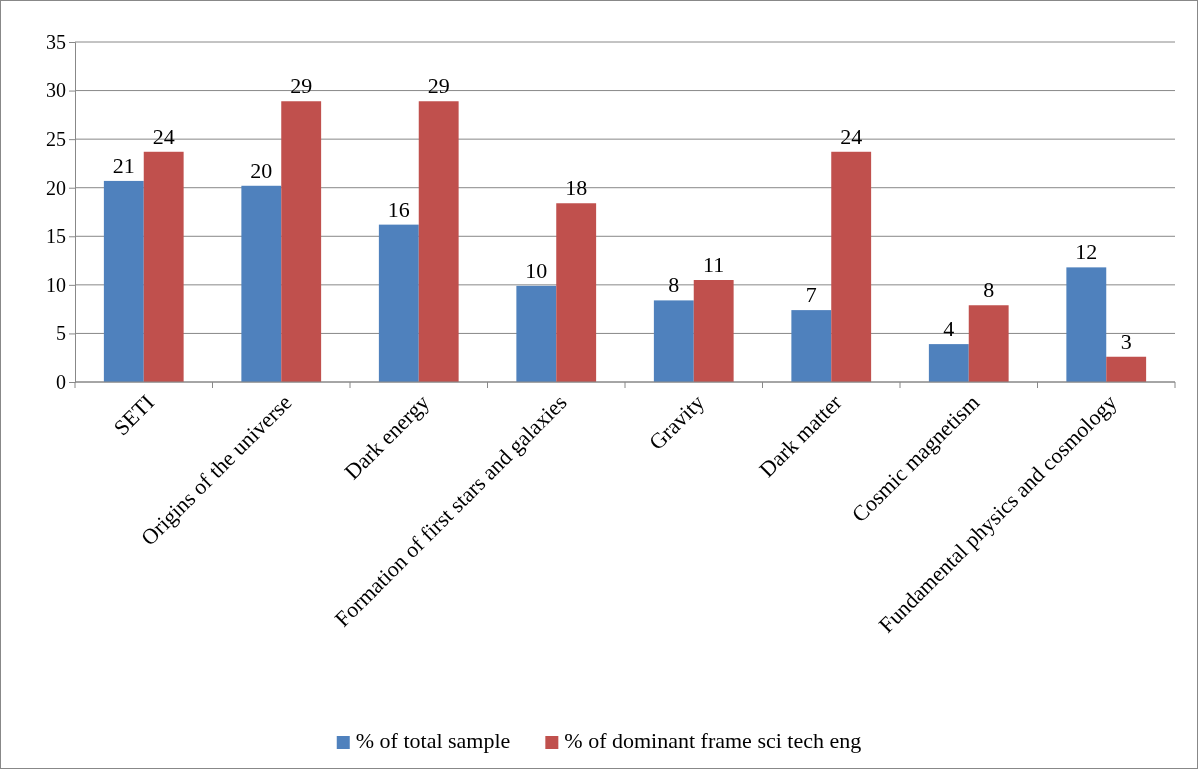 This screenshot has height=769, width=1198. What do you see at coordinates (949, 329) in the screenshot?
I see `data-label: 4` at bounding box center [949, 329].